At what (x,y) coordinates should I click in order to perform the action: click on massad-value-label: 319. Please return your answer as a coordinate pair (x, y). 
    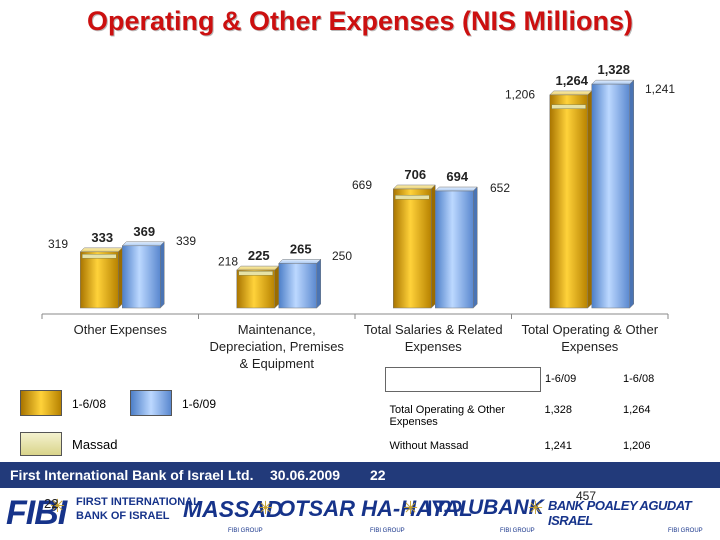
    Looking at the image, I should click on (58, 244).